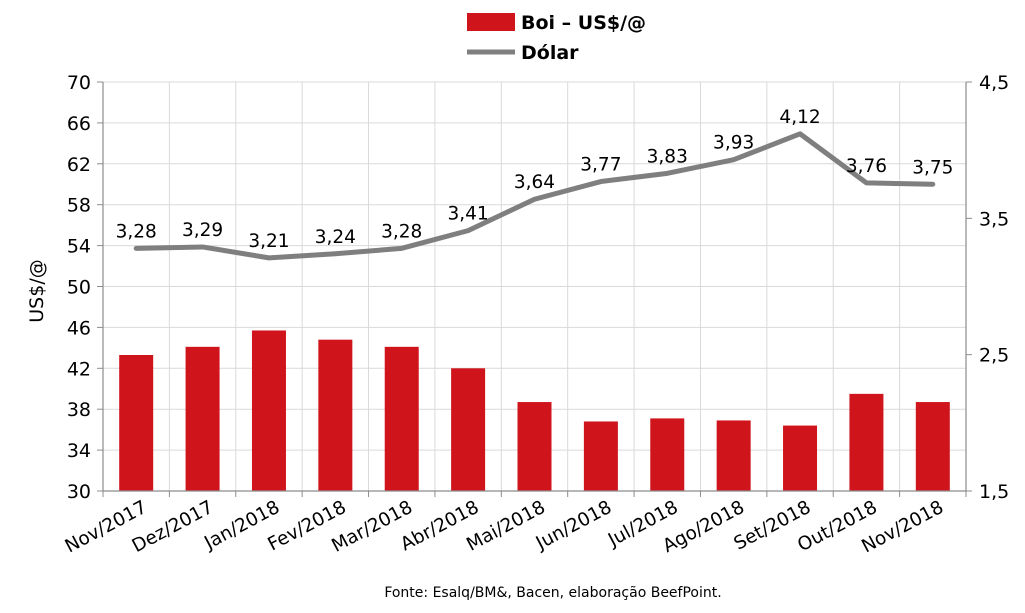  Describe the element at coordinates (335, 415) in the screenshot. I see `bar-fev-2018` at that location.